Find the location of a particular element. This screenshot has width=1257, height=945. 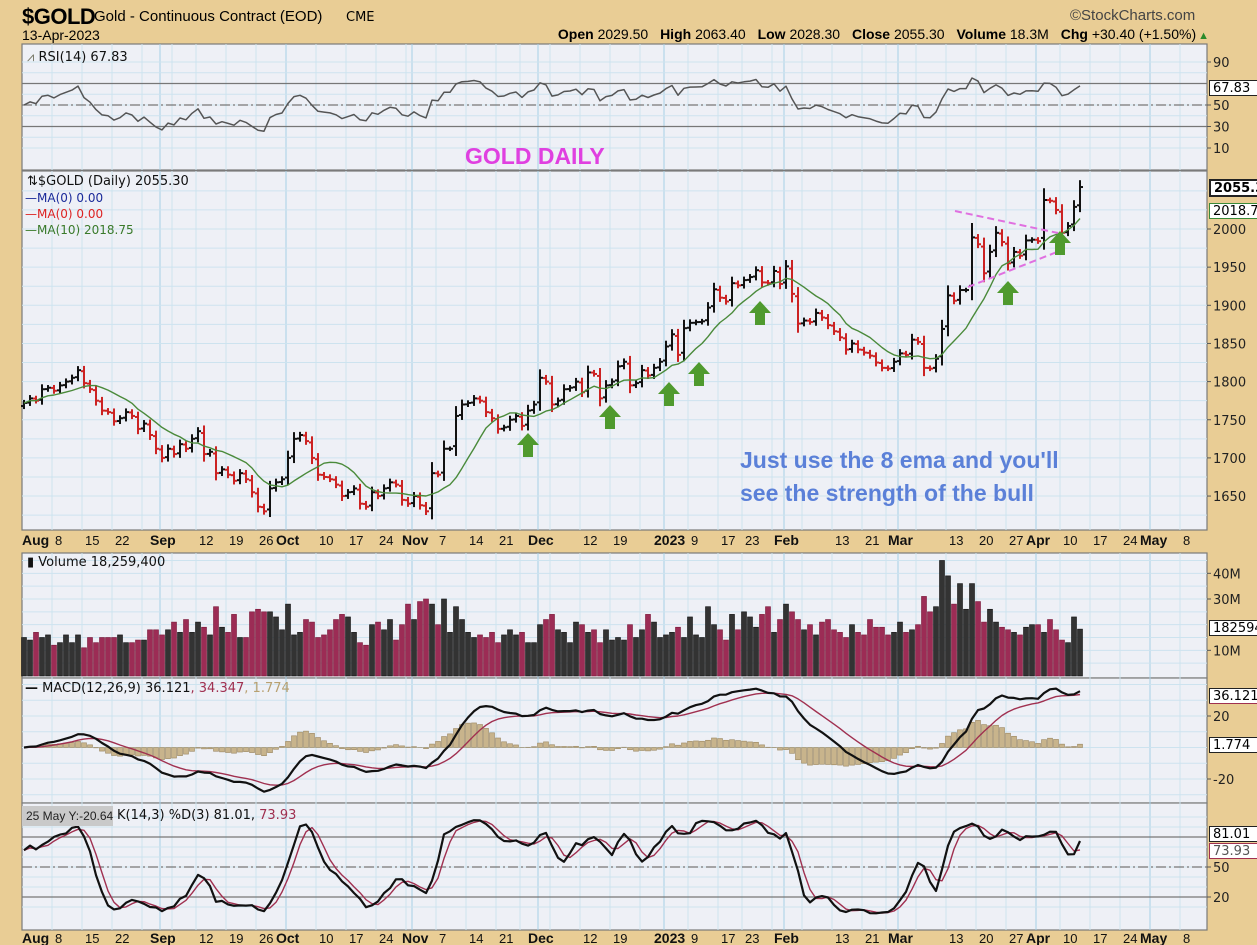

lower-trendline is located at coordinates (1015, 268).